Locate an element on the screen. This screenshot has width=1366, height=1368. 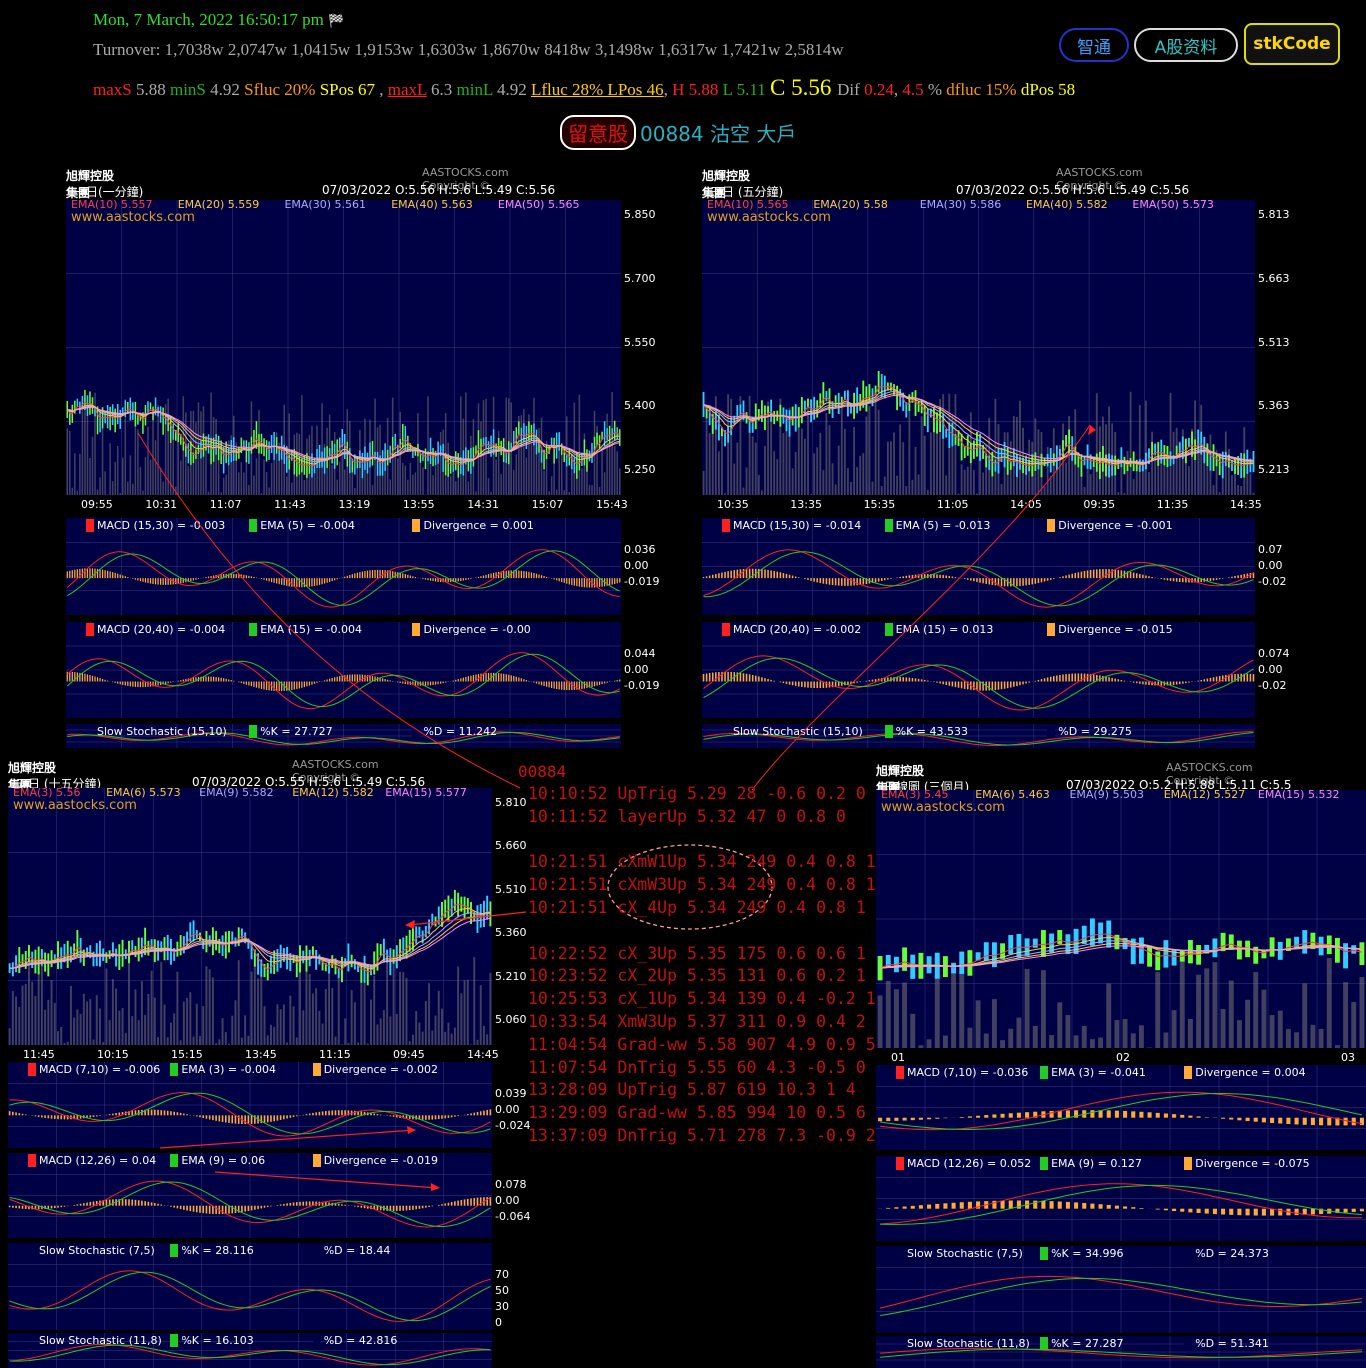
stock-title: 留意股 00884 沽空 大戶 is located at coordinates (678, 132).